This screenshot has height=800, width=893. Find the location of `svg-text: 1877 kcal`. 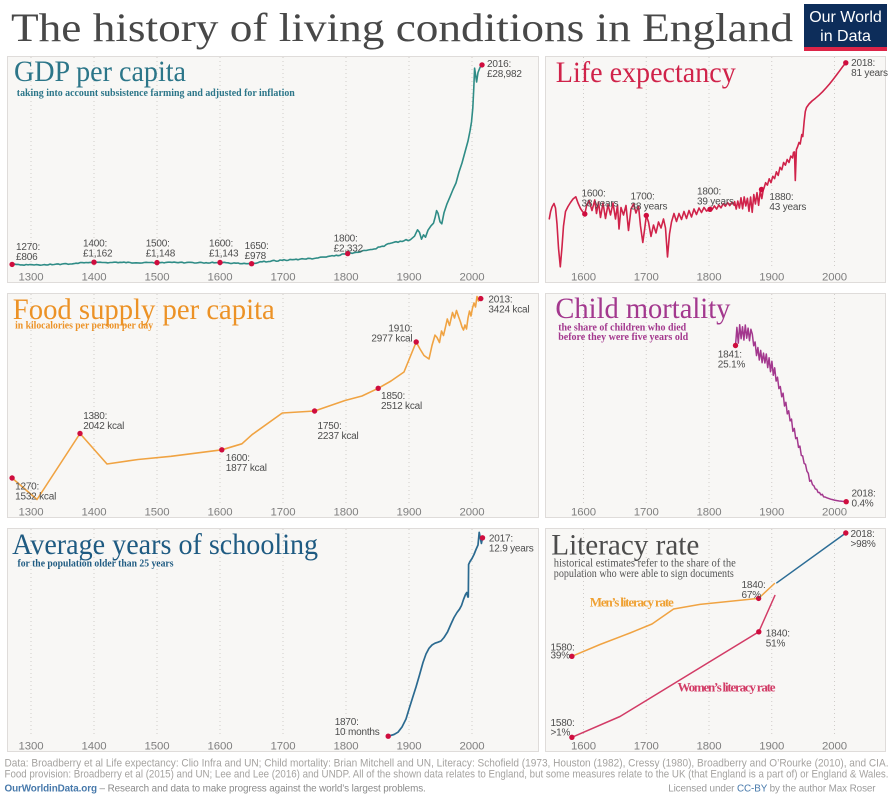

svg-text: 1877 kcal is located at coordinates (246, 468).